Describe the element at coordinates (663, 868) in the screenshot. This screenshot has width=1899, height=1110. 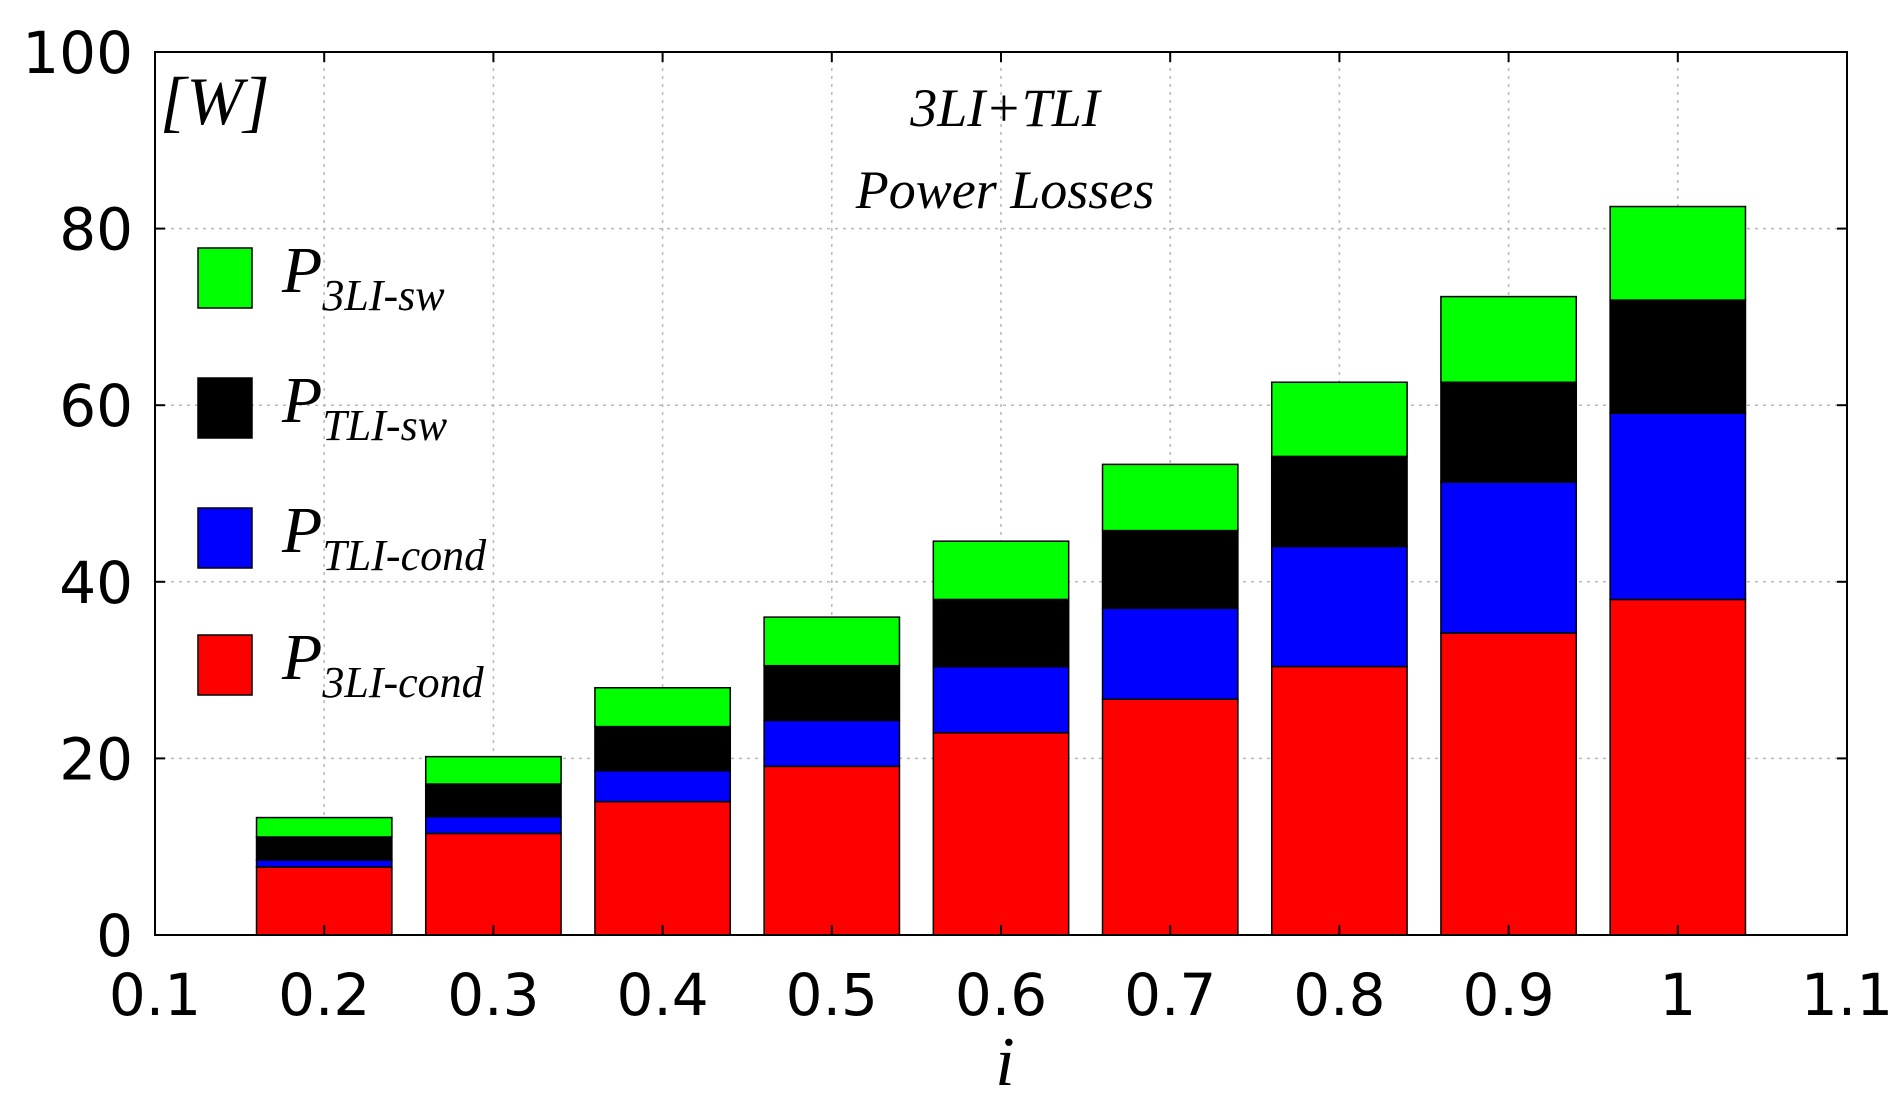
I see `bar-P3LI-cond-0.4` at that location.